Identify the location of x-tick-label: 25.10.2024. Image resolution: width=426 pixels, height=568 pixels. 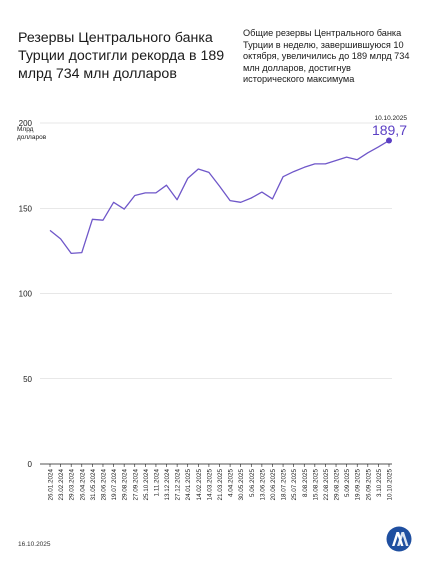
(146, 485).